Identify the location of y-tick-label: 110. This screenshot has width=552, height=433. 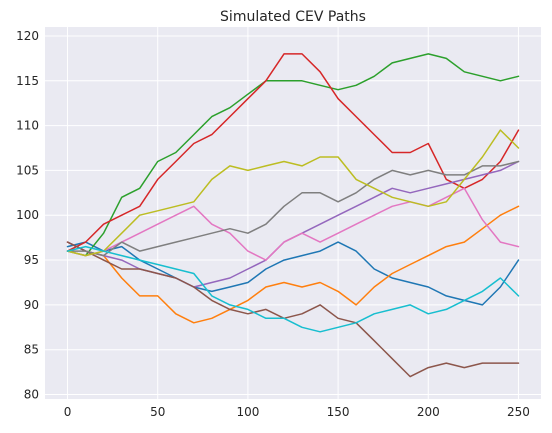
(27, 126).